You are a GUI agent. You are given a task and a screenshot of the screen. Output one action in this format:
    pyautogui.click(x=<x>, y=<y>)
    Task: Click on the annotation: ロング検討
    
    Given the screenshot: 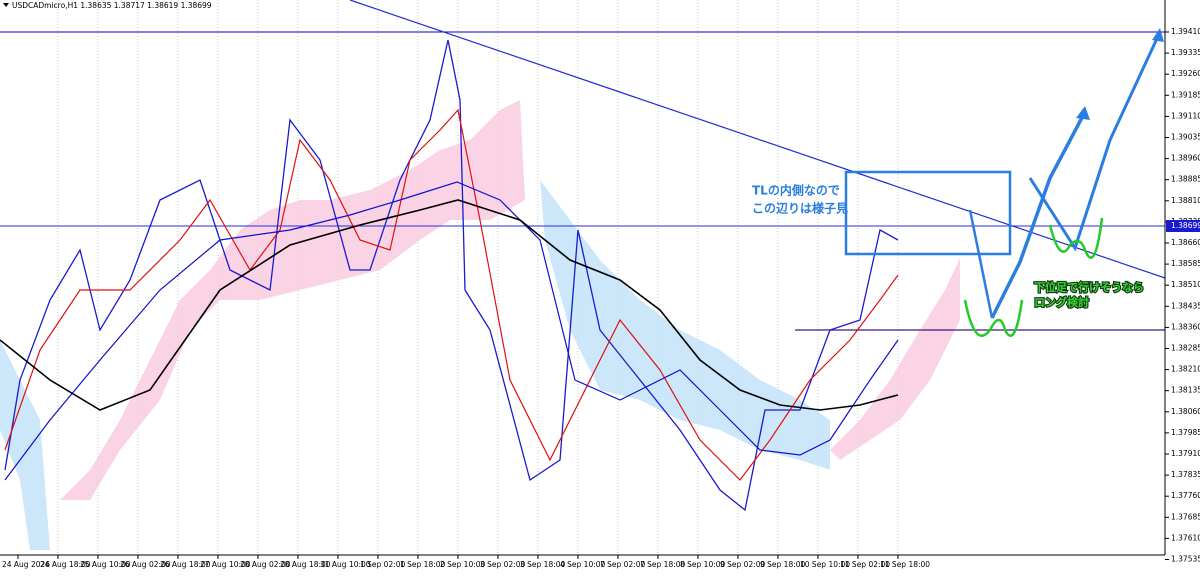 What is the action you would take?
    pyautogui.click(x=1061, y=302)
    